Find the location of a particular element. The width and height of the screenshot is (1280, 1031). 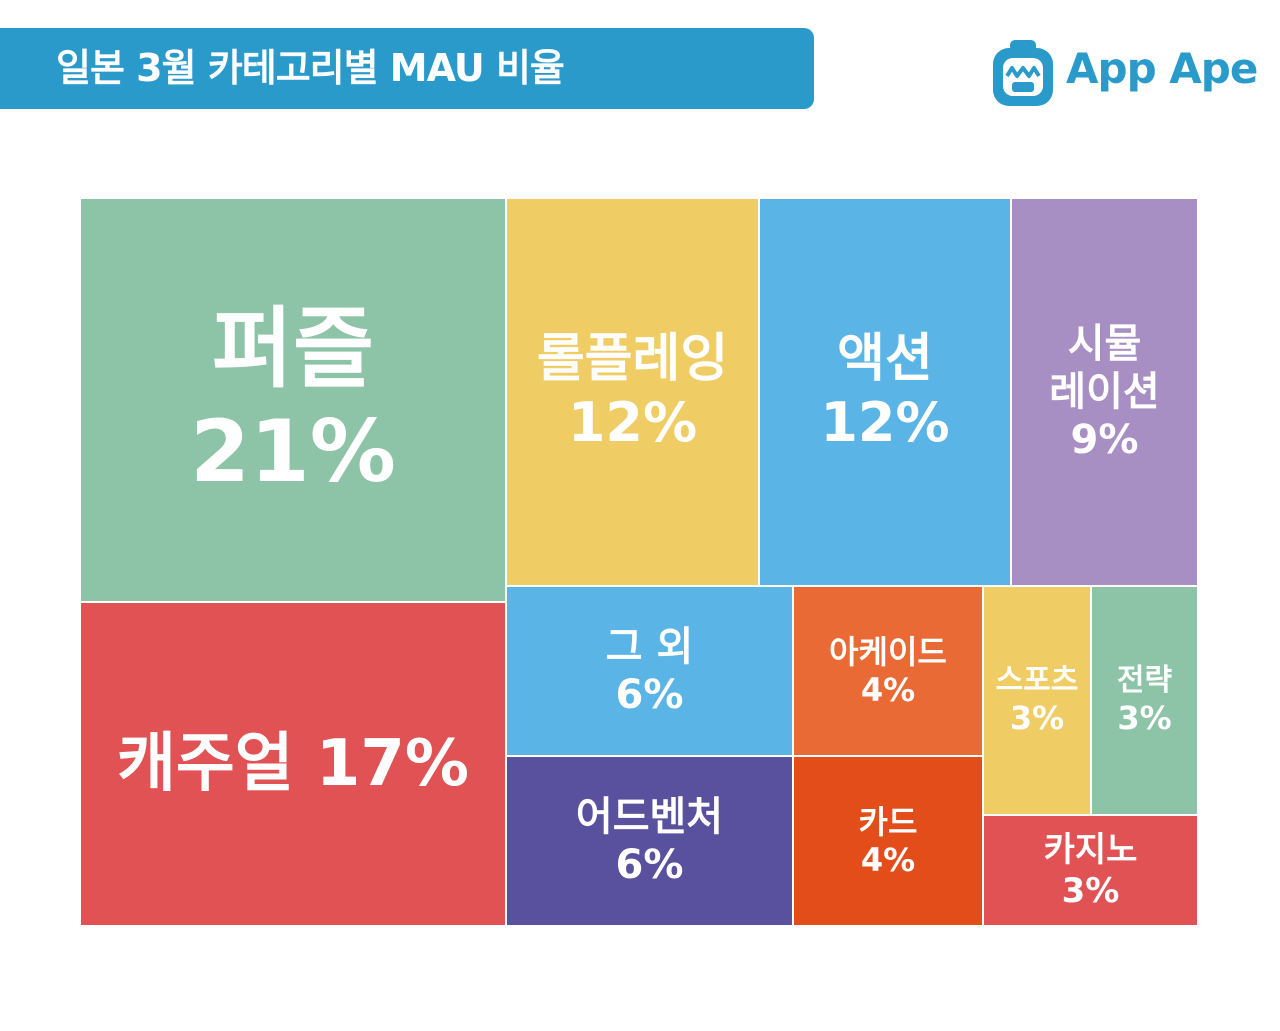

tile-label-line: 레이션 is located at coordinates (1104, 392).